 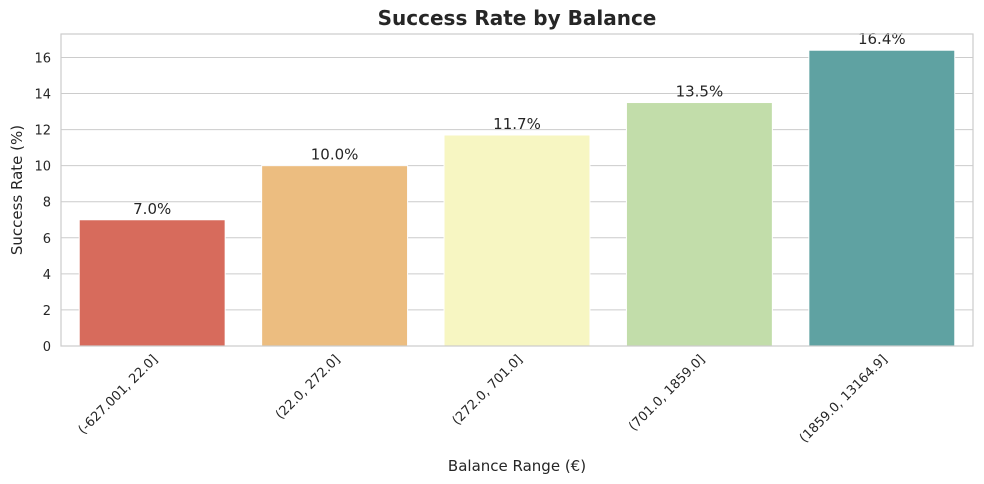 What do you see at coordinates (308, 387) in the screenshot?
I see `x-tick-label: (22.0, 272.0]` at bounding box center [308, 387].